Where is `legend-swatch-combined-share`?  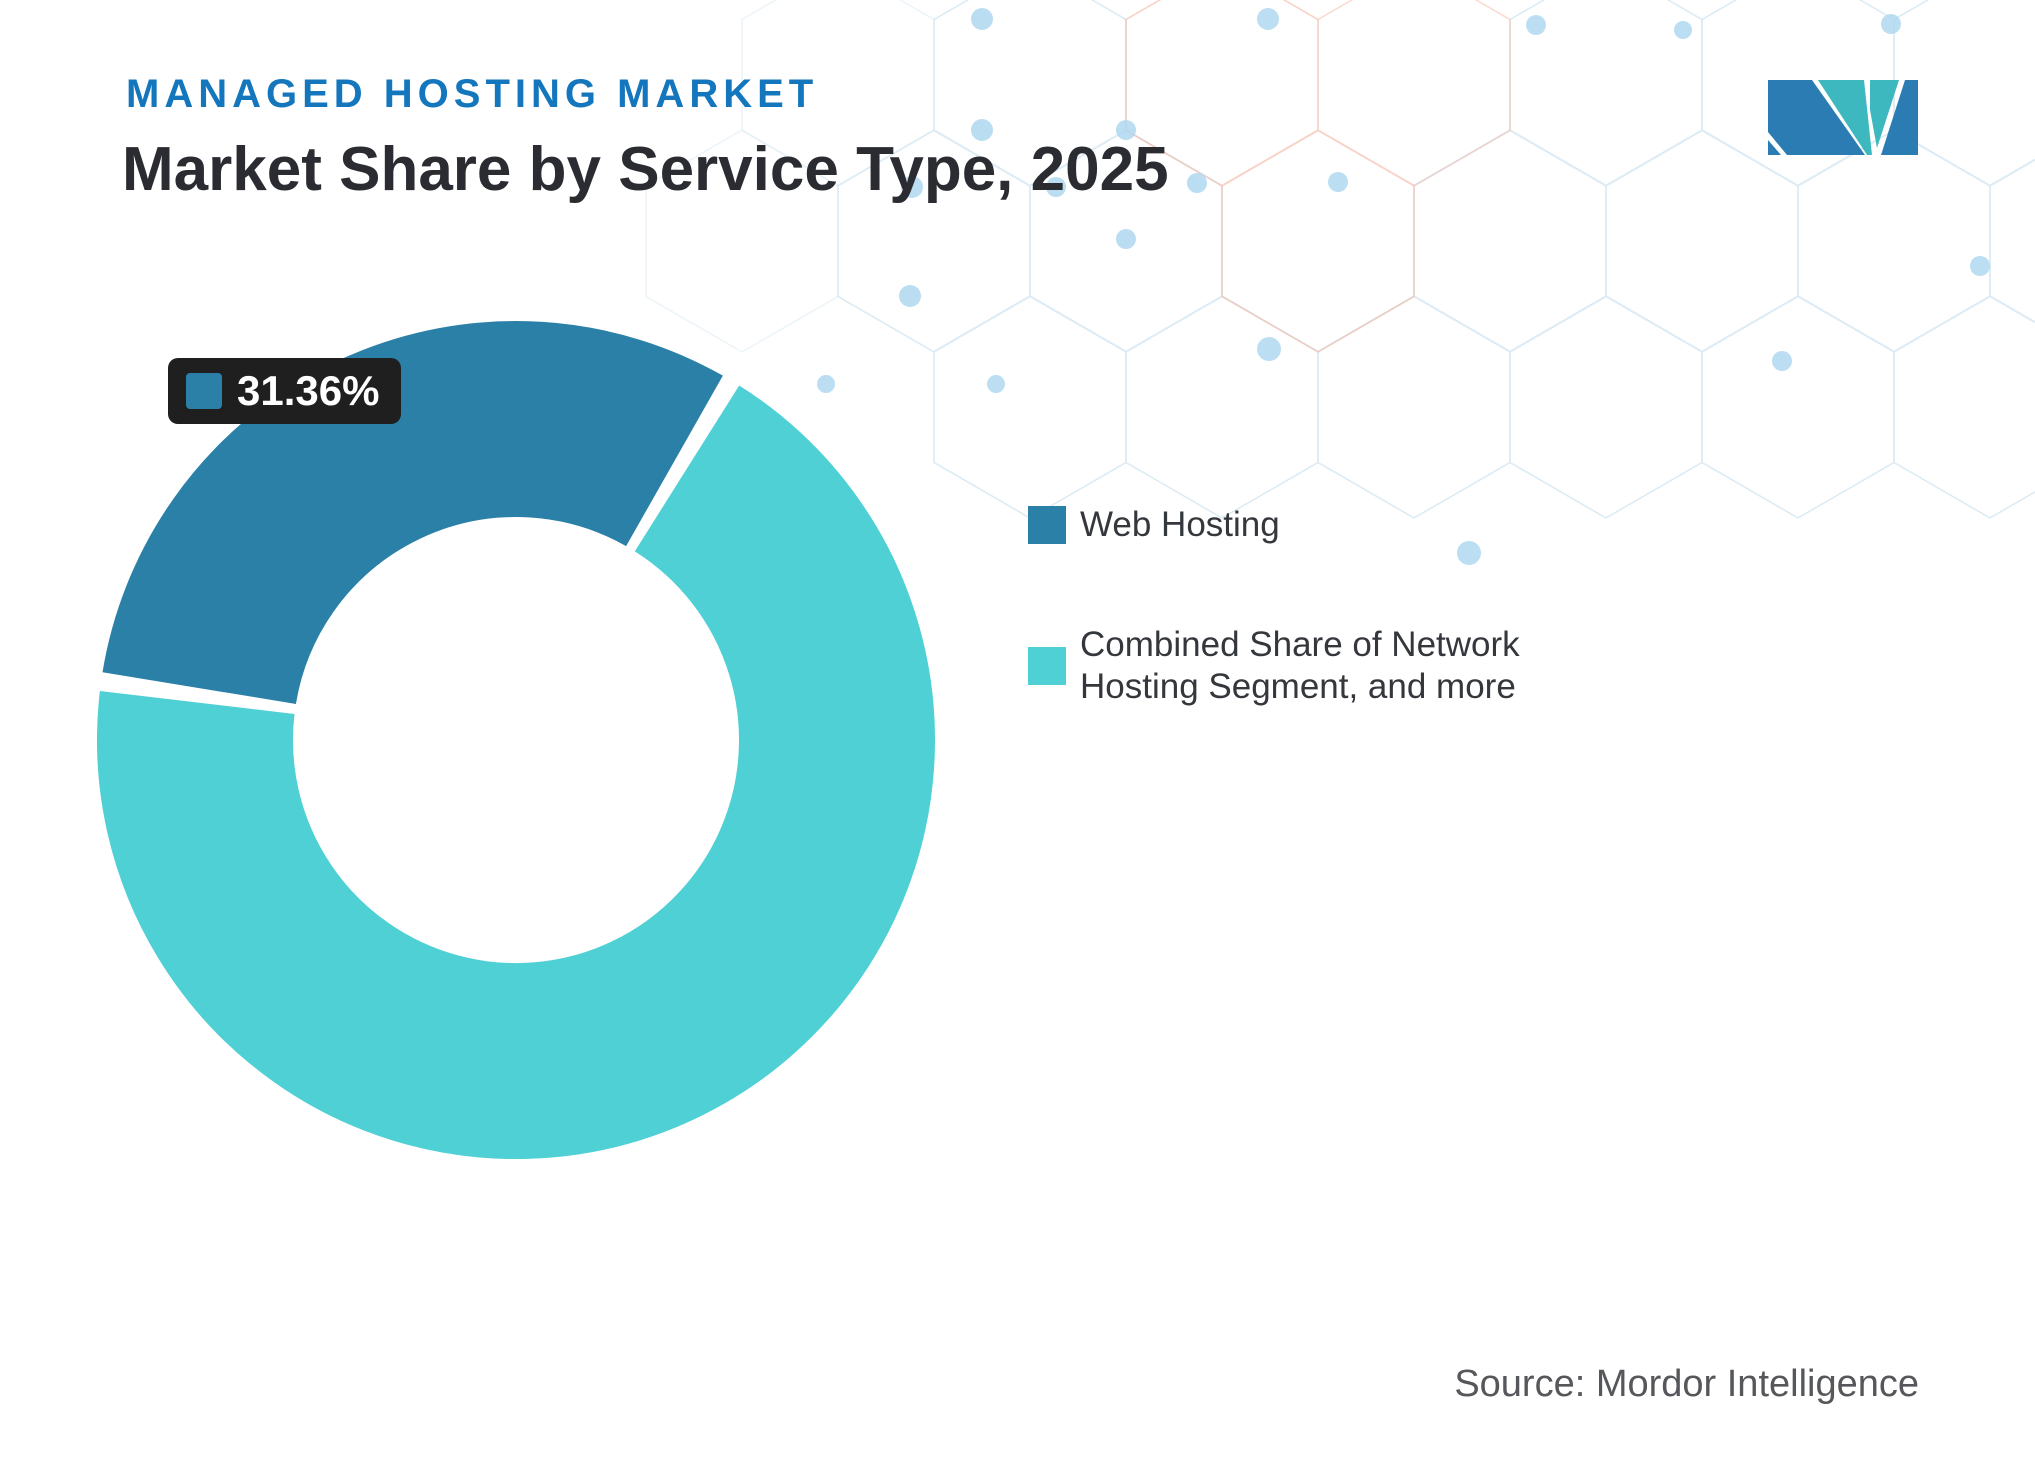 legend-swatch-combined-share is located at coordinates (1047, 666).